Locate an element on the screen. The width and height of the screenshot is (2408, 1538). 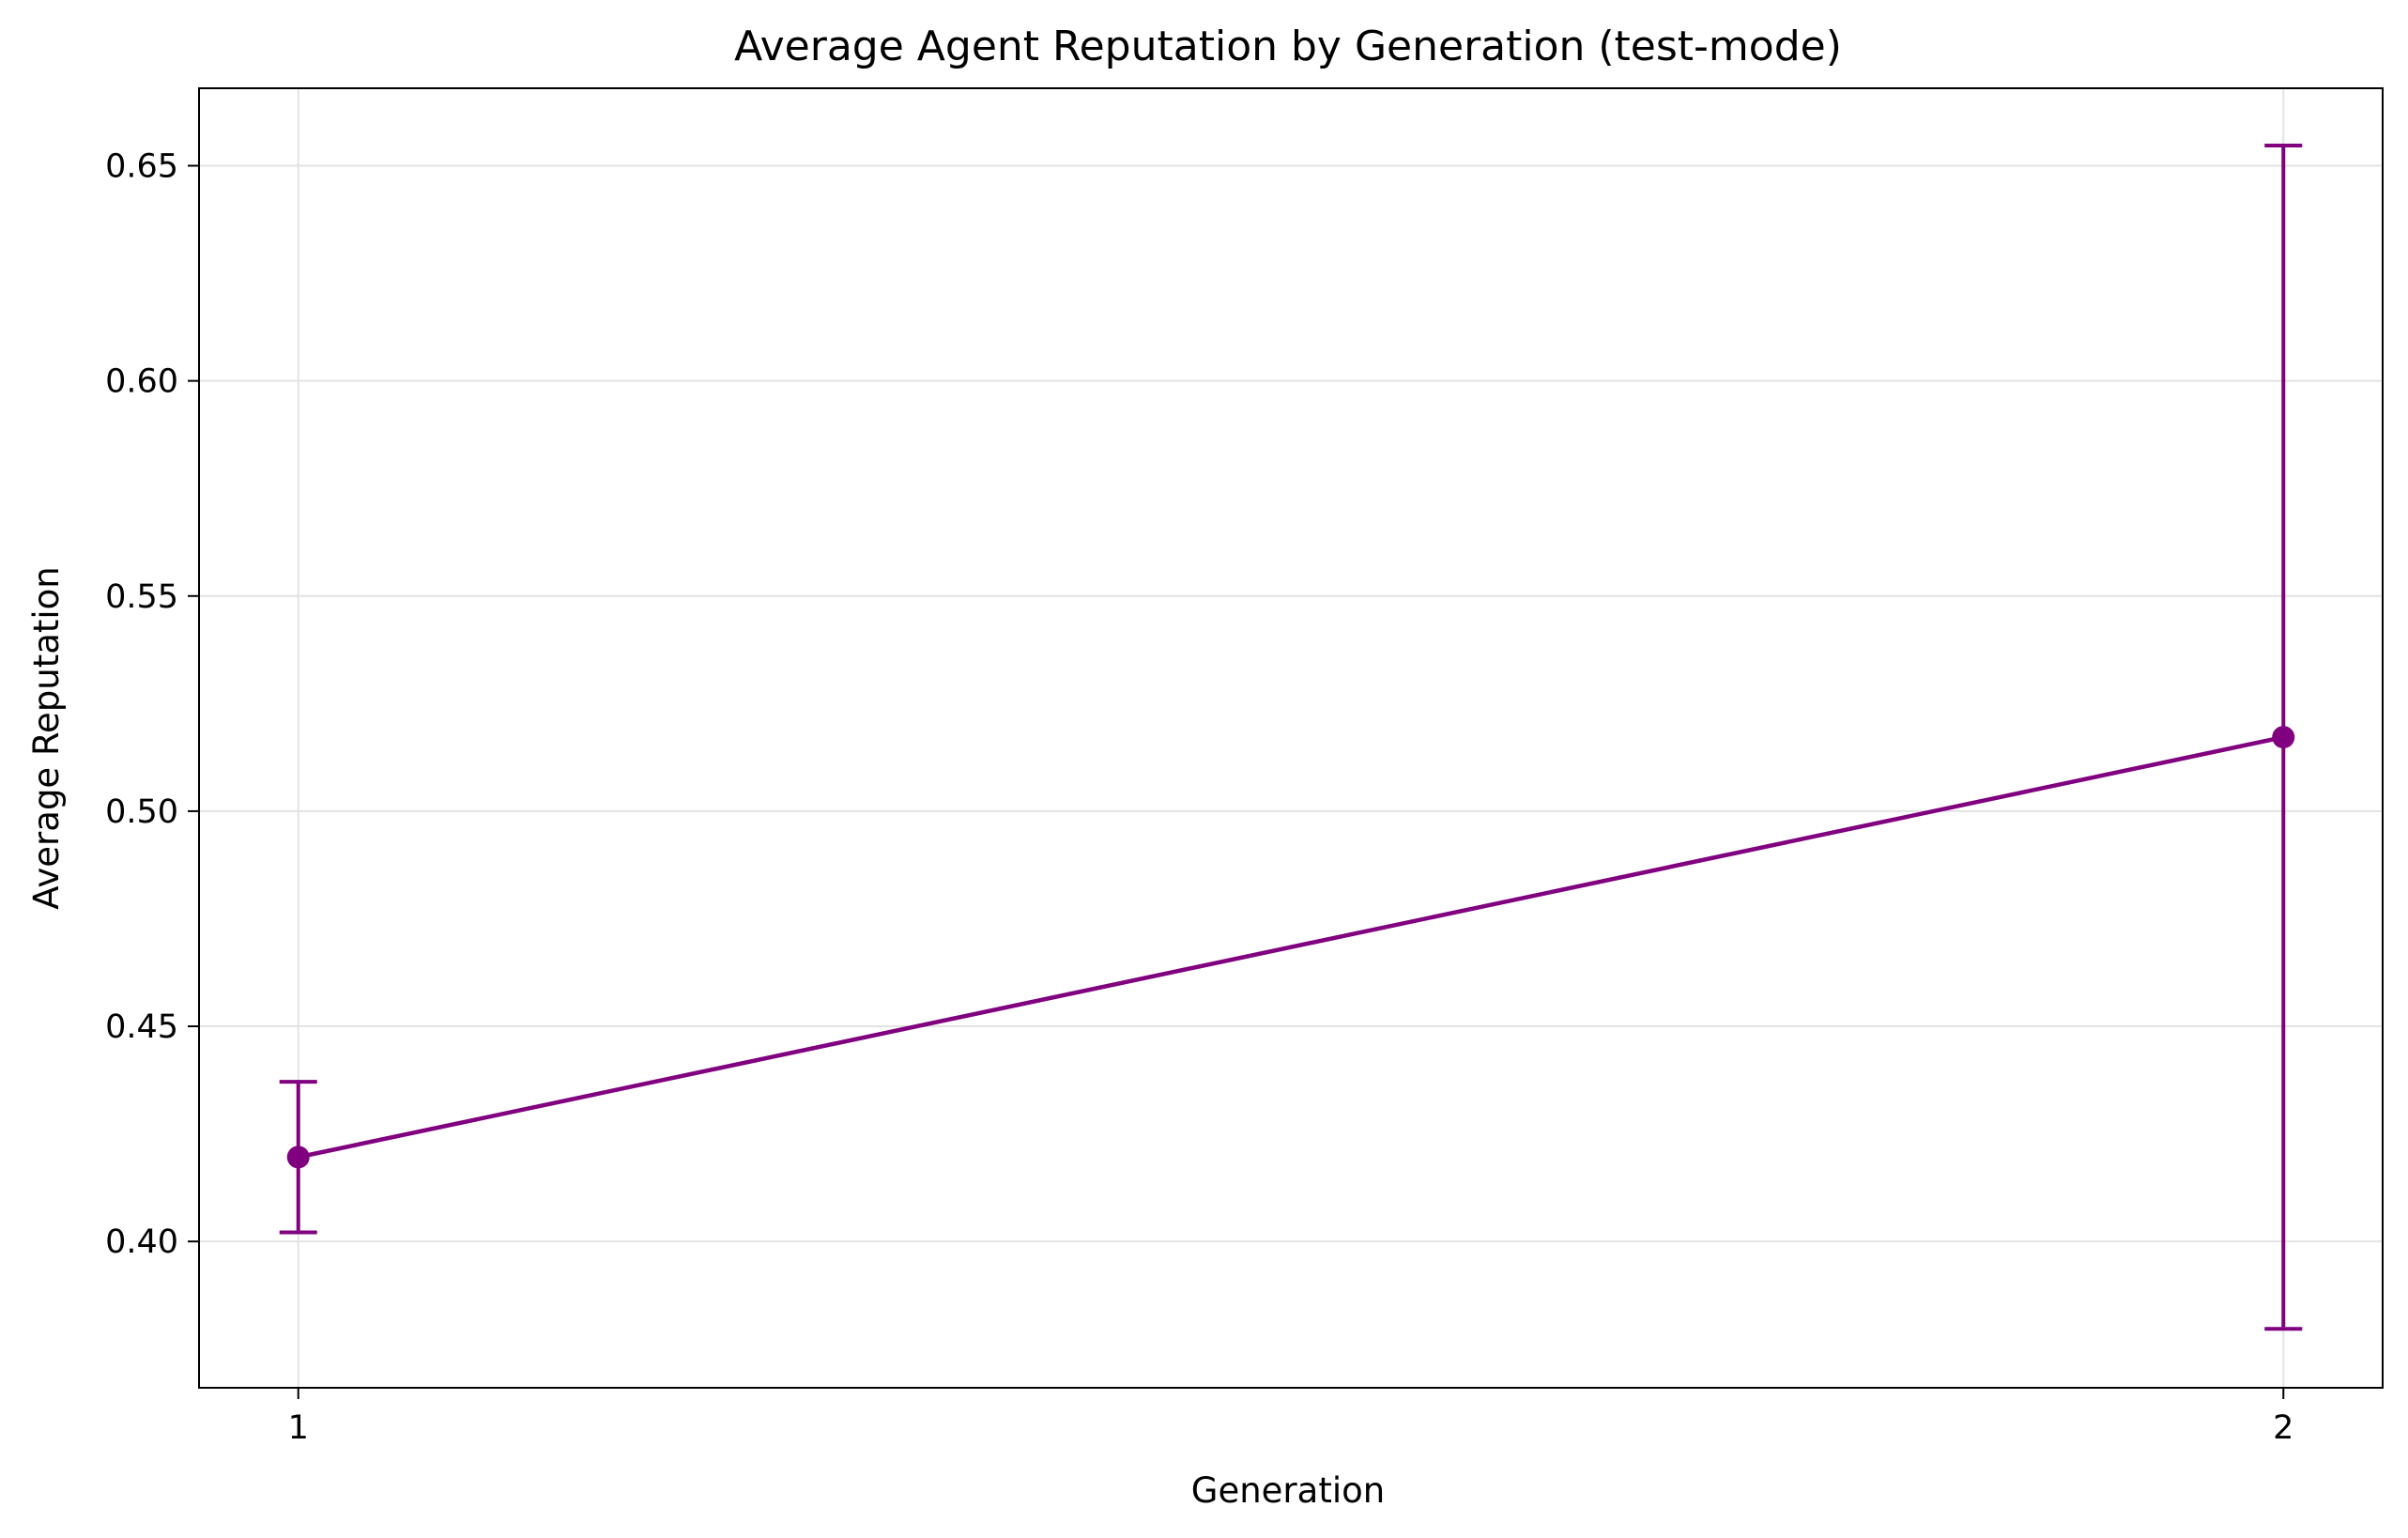
y-tick-label: 0.45 is located at coordinates (141, 1027).